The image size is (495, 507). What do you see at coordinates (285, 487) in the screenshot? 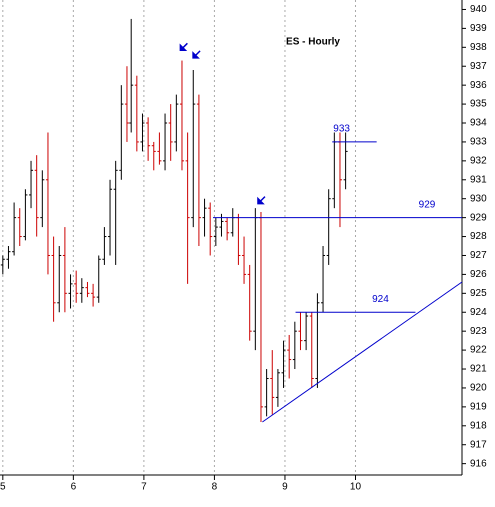
I see `x-tick-label: 9` at bounding box center [285, 487].